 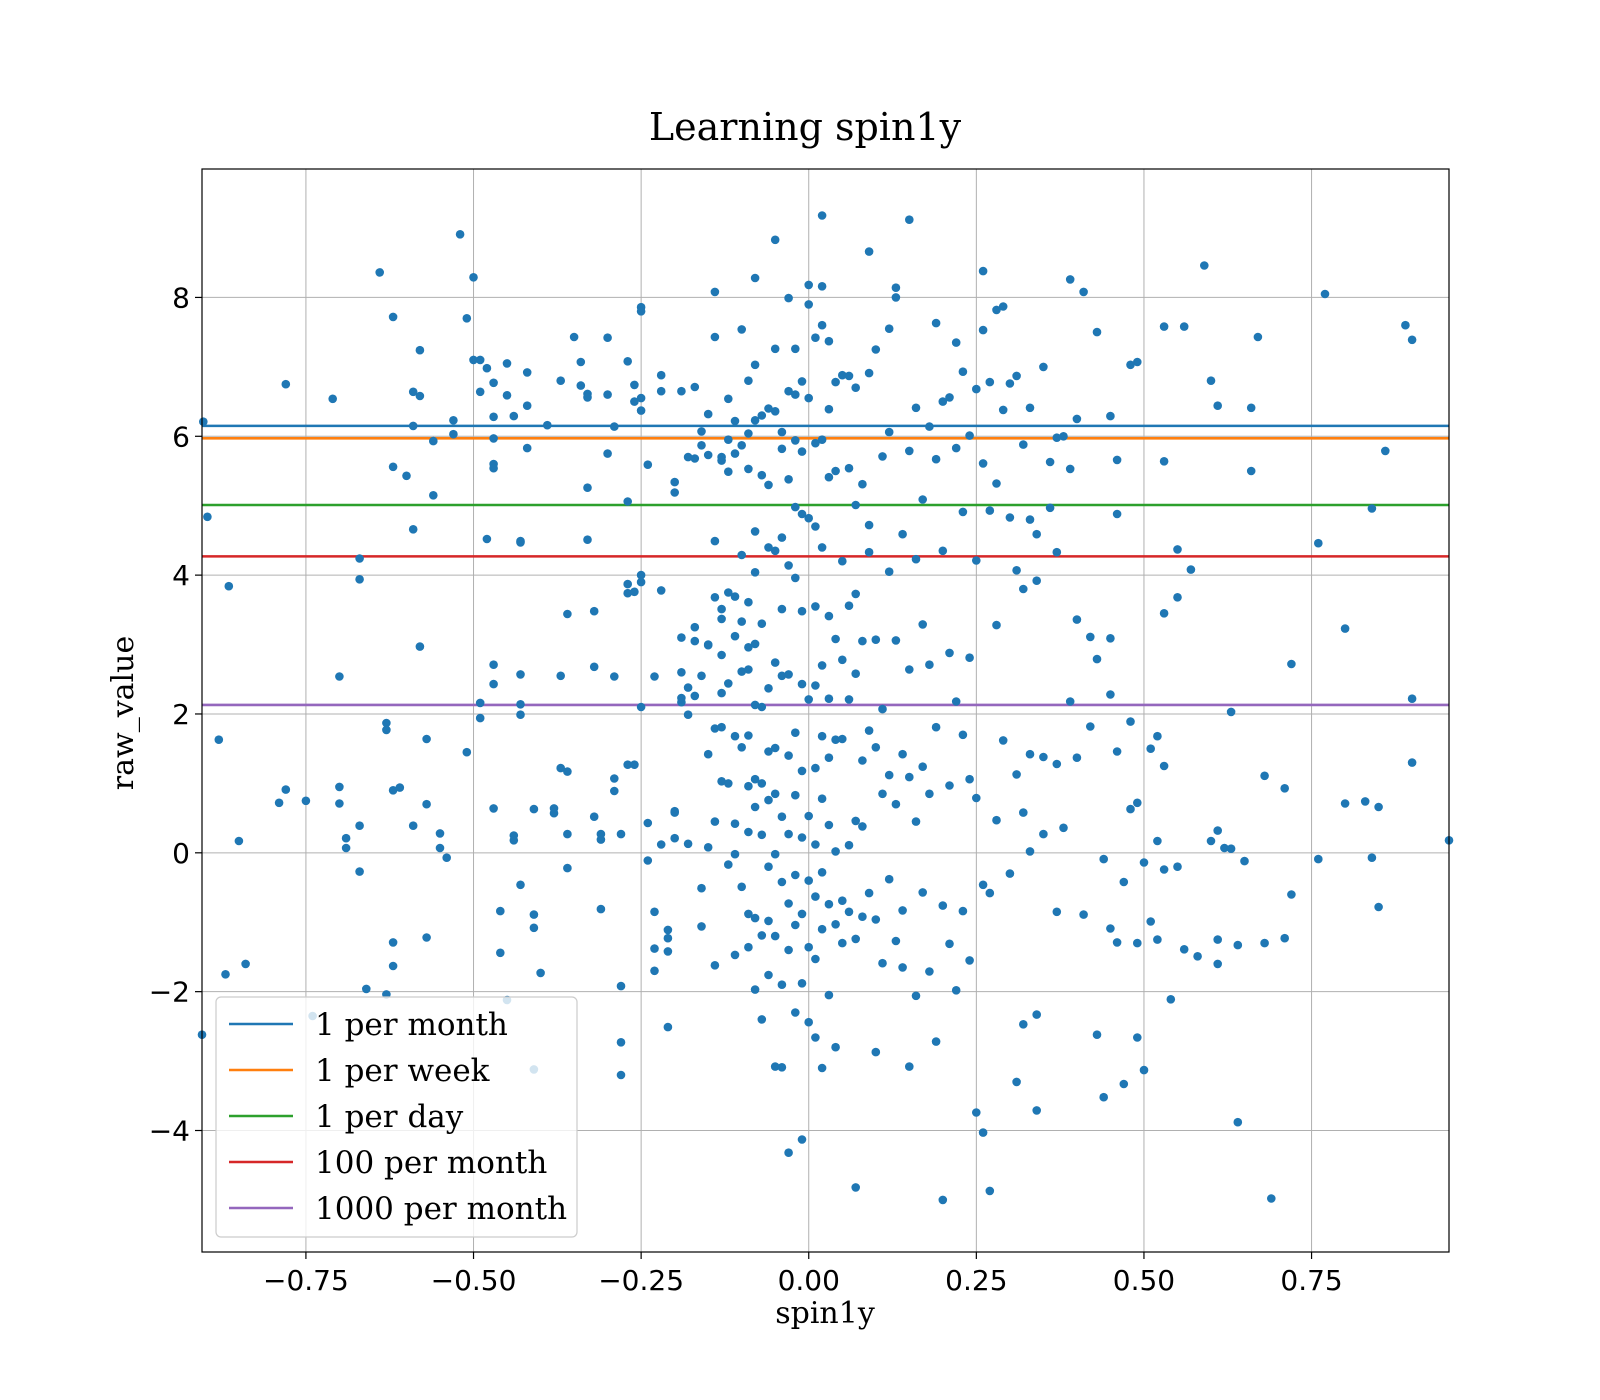 I want to click on x-tick-label: −0.75, so click(x=306, y=1280).